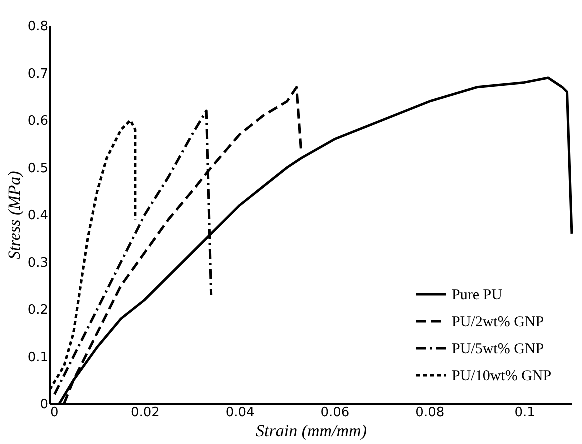  What do you see at coordinates (38, 27) in the screenshot?
I see `y-tick-label: 0.8` at bounding box center [38, 27].